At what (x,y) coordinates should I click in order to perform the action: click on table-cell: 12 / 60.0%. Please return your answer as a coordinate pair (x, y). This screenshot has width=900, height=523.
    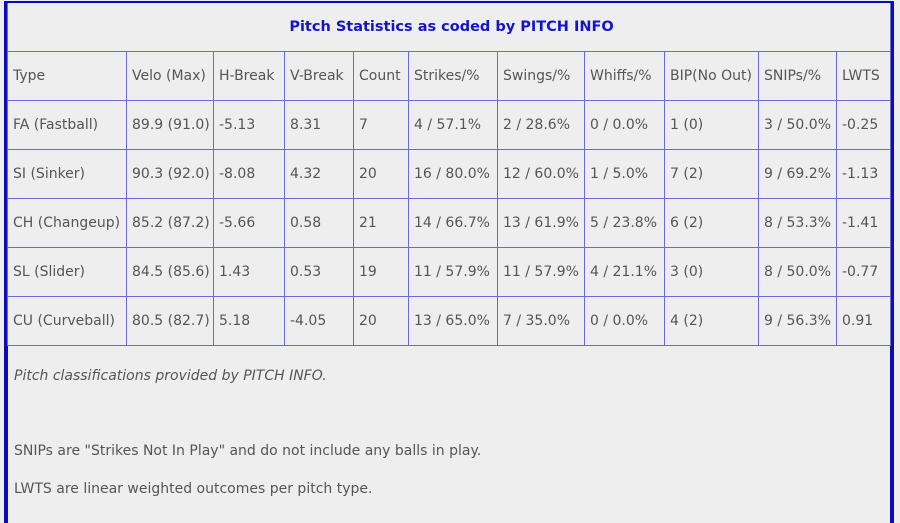
    Looking at the image, I should click on (541, 174).